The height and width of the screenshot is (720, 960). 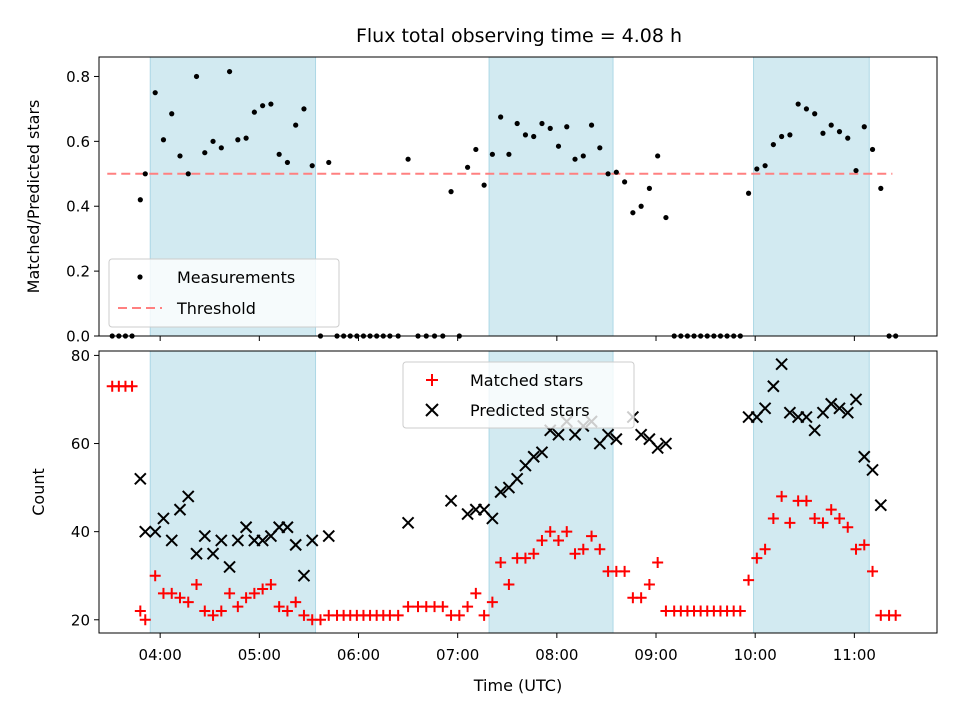 What do you see at coordinates (854, 655) in the screenshot?
I see `x-tick-label-8: 11:00` at bounding box center [854, 655].